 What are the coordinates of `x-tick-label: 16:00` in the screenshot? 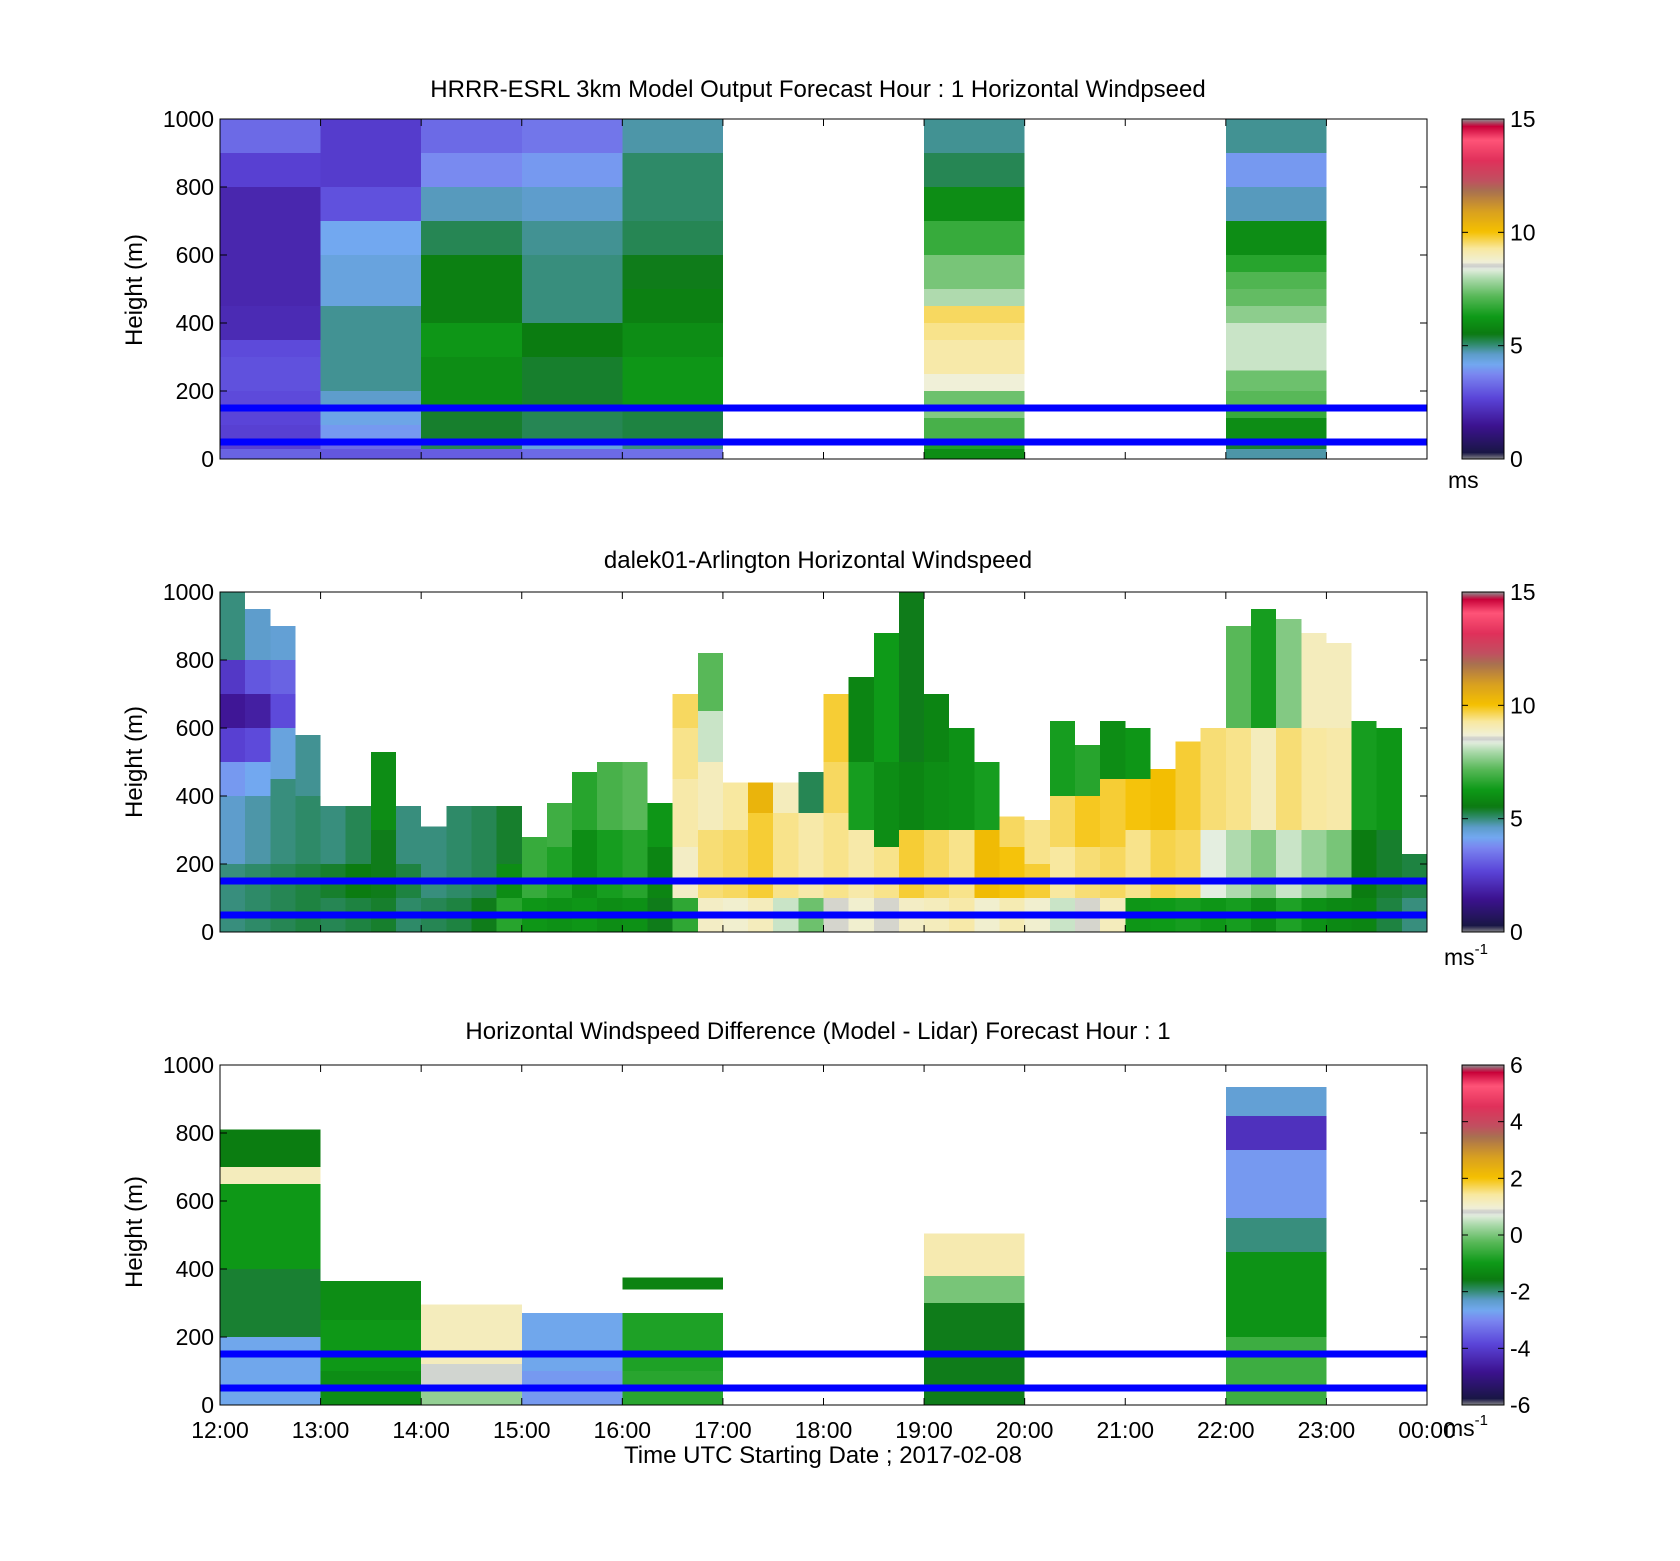 It's located at (623, 1430).